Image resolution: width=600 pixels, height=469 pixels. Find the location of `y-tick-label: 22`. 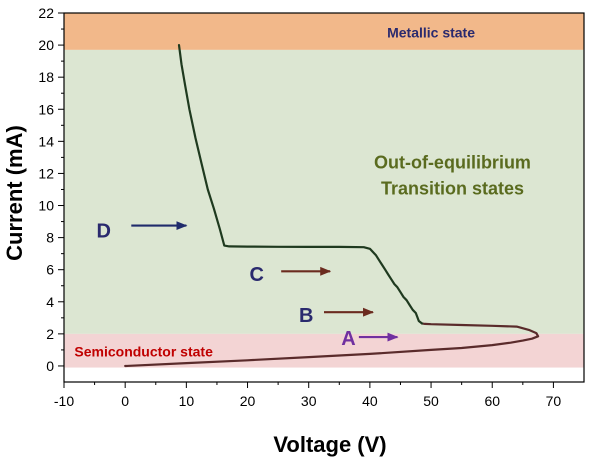

y-tick-label: 22 is located at coordinates (46, 13).